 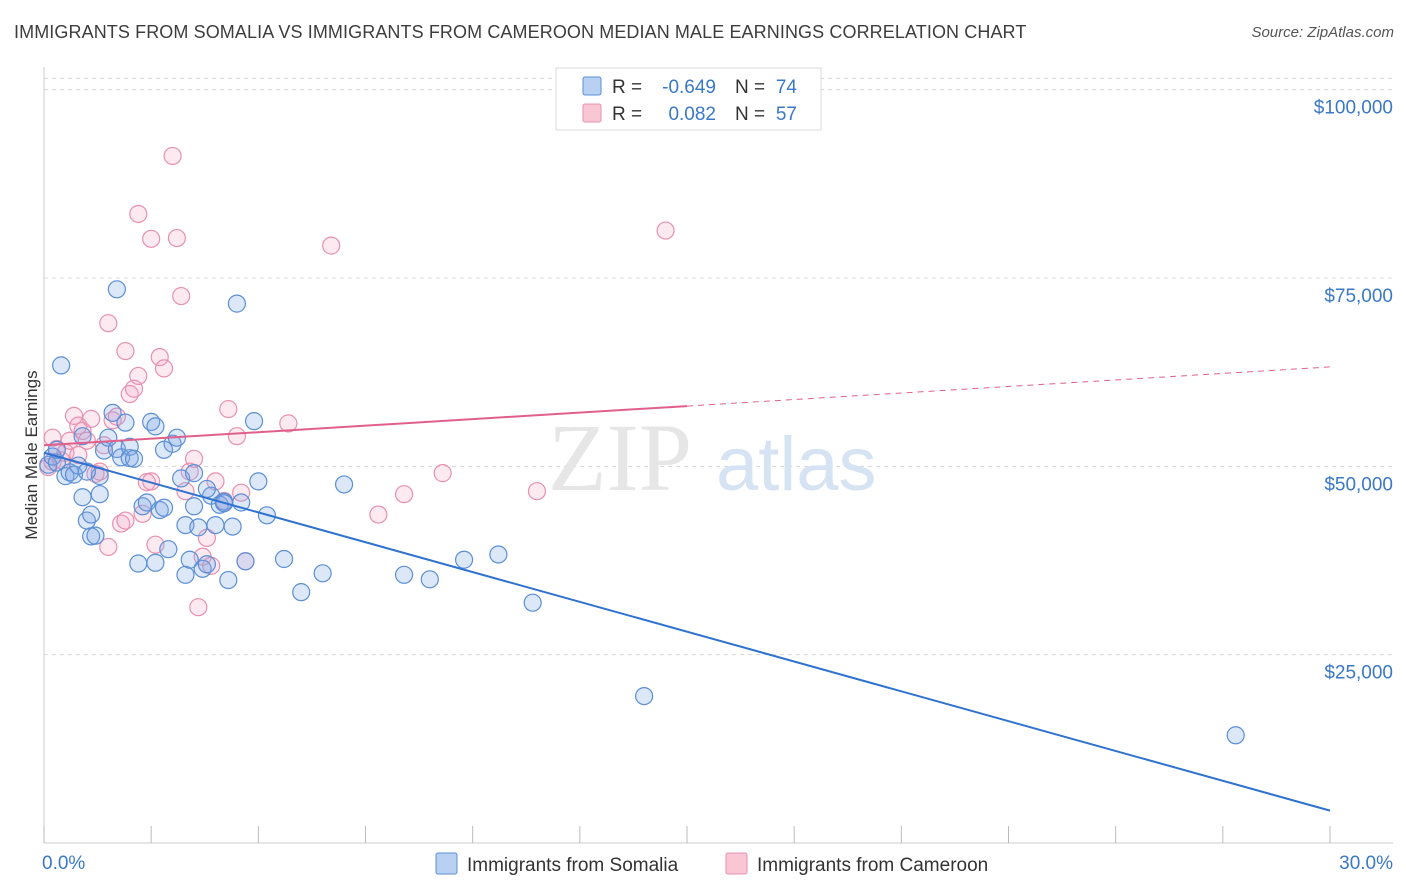 What do you see at coordinates (1358, 673) in the screenshot?
I see `y-tick-label: $25,000` at bounding box center [1358, 673].